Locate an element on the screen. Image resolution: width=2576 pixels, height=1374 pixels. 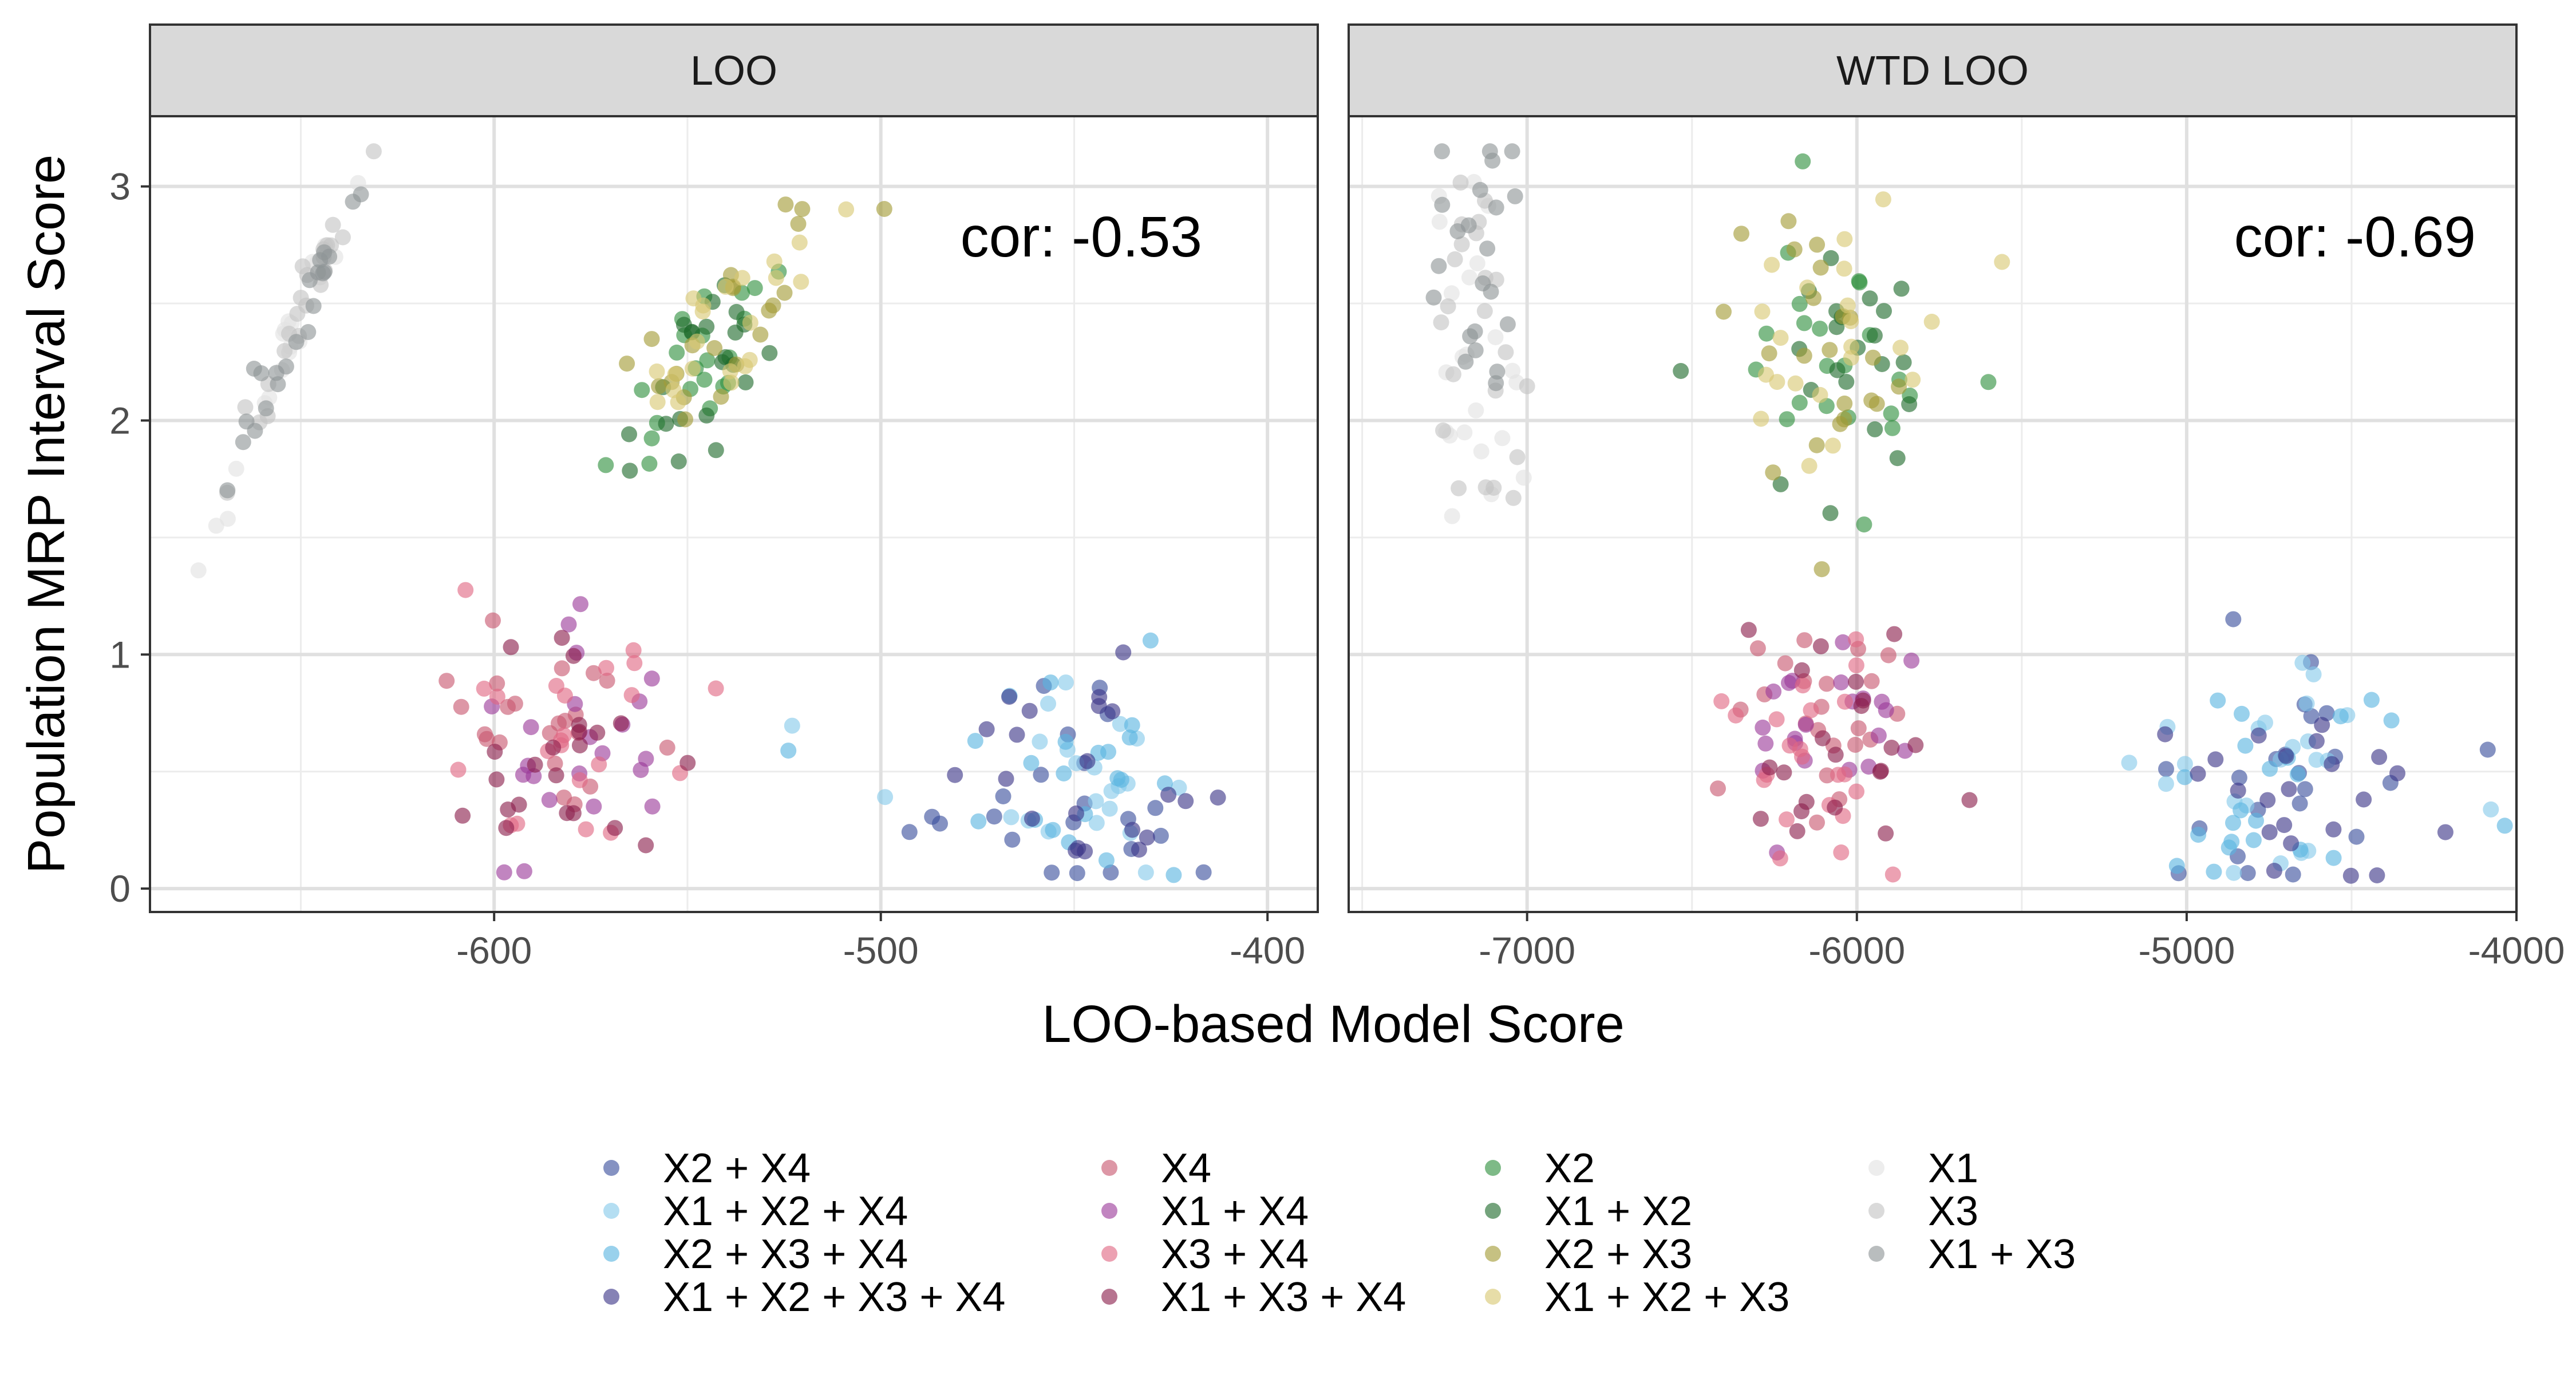
x-axis-ticks: -7000 -6000 -5000 -4000 is located at coordinates (2022, 942).